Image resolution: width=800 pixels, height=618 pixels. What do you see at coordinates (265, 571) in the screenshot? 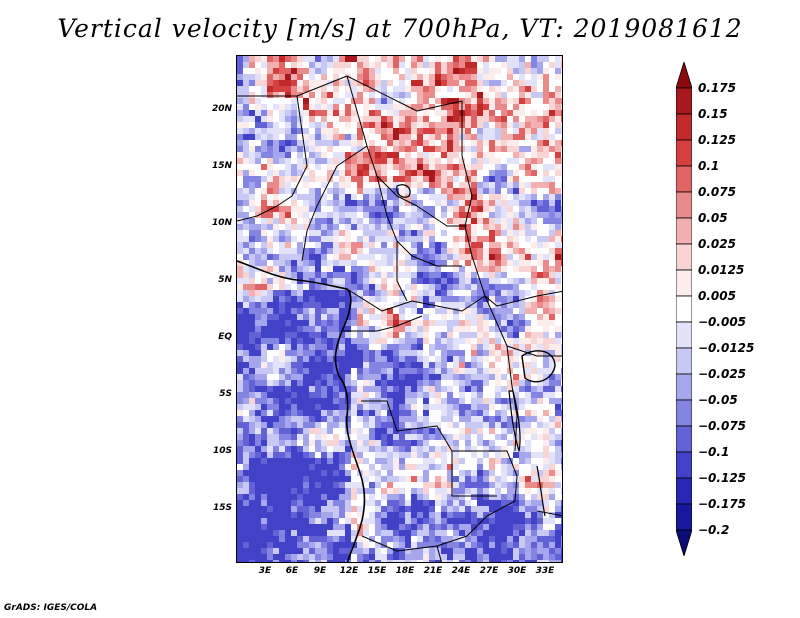
I see `lon-tick-label: 3E` at bounding box center [265, 571].